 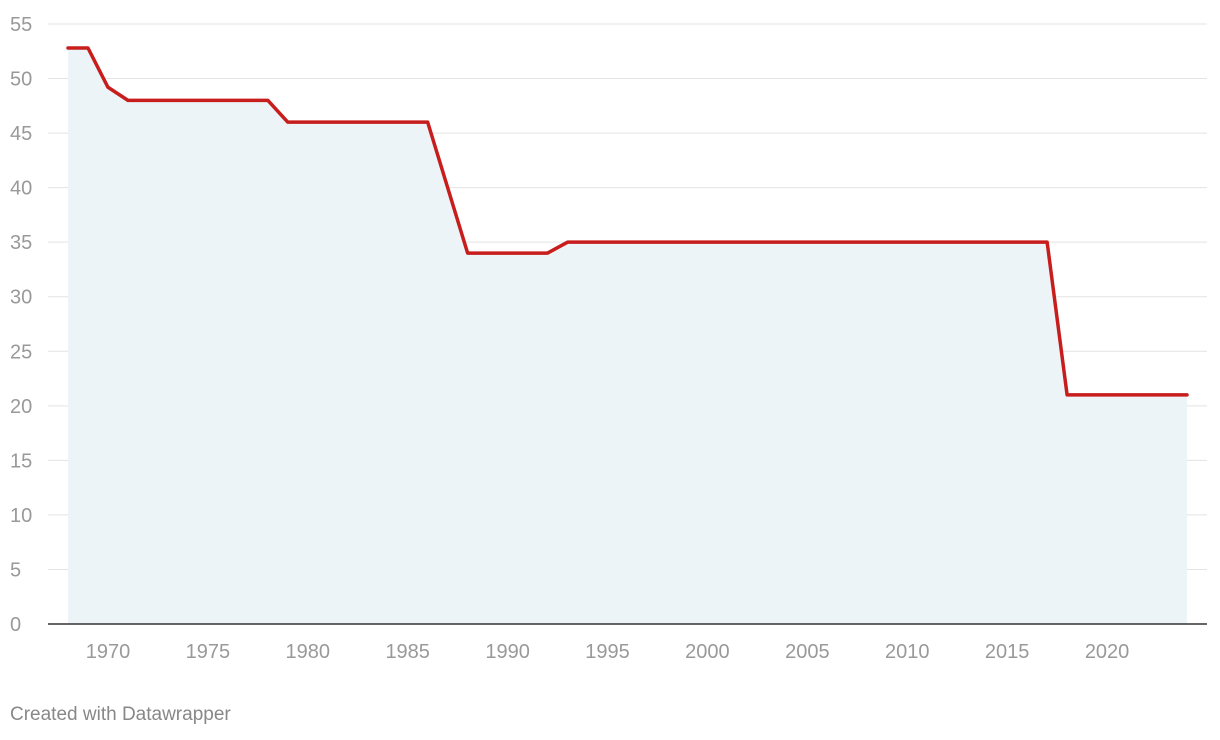 What do you see at coordinates (907, 652) in the screenshot?
I see `x-tick-label: 2010` at bounding box center [907, 652].